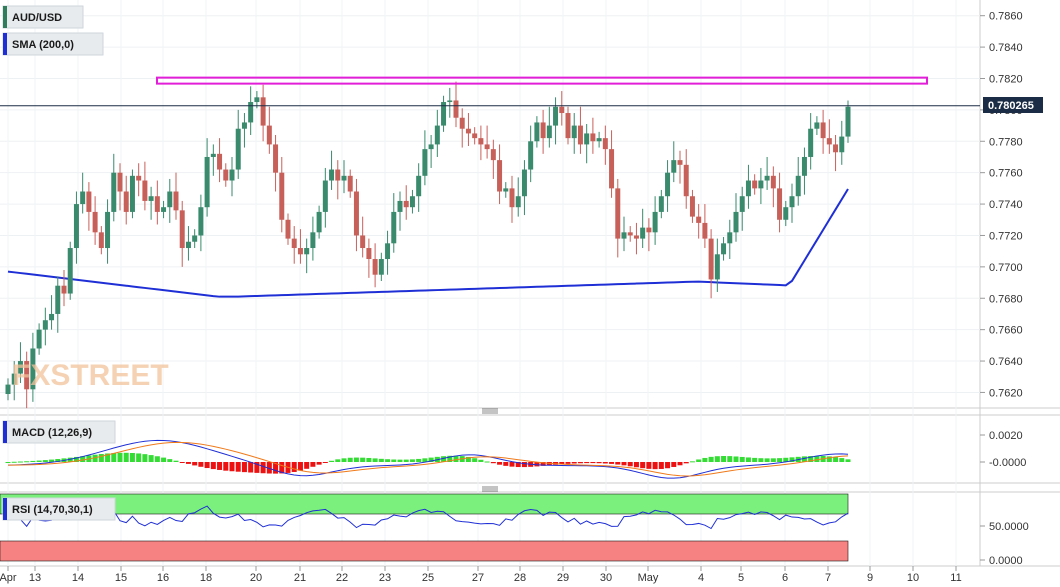 Image resolution: width=1060 pixels, height=587 pixels. What do you see at coordinates (424, 504) in the screenshot?
I see `rsi-overbought-zone` at bounding box center [424, 504].